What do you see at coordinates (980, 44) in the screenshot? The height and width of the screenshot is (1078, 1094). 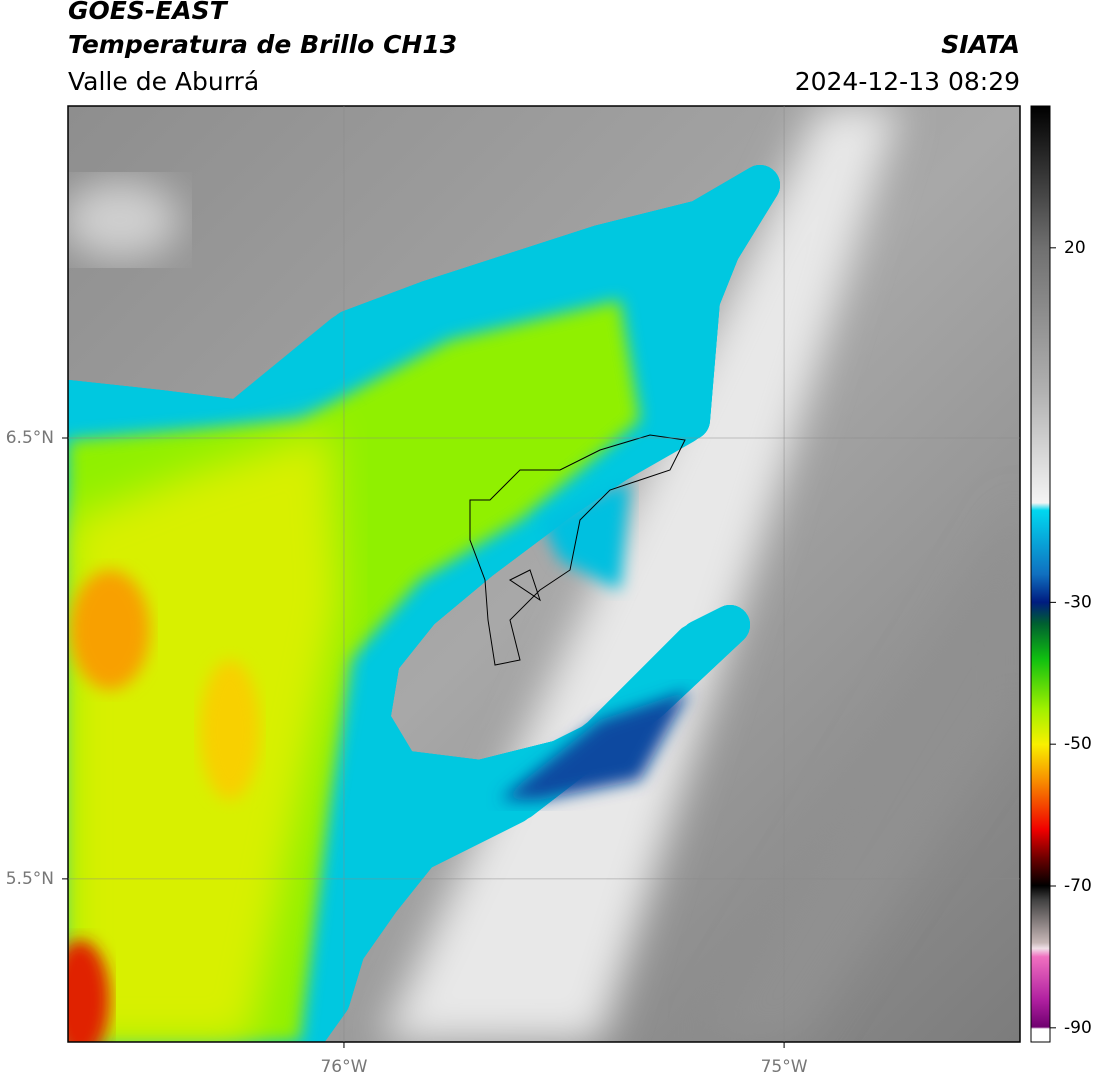 I see `source: SIATA` at bounding box center [980, 44].